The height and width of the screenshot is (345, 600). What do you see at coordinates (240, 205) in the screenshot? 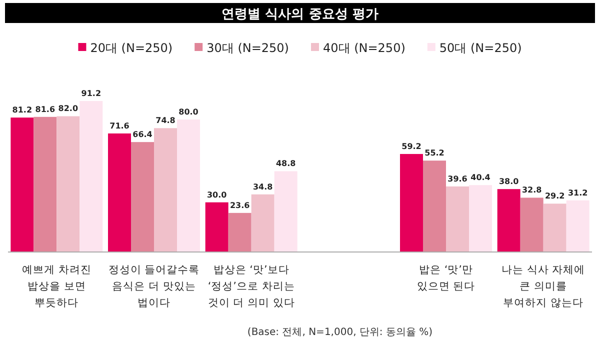
I see `data-label: 23.6` at bounding box center [240, 205].